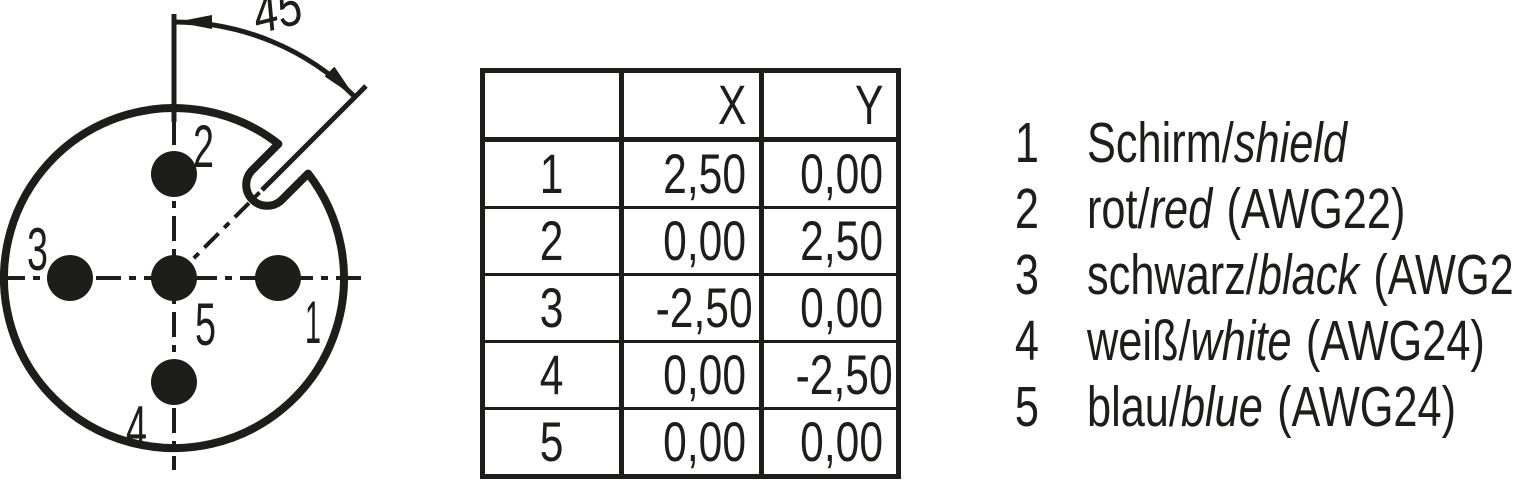 Image resolution: width=1515 pixels, height=483 pixels. What do you see at coordinates (1118, 209) in the screenshot?
I see `legend-label-de: rot/` at bounding box center [1118, 209].